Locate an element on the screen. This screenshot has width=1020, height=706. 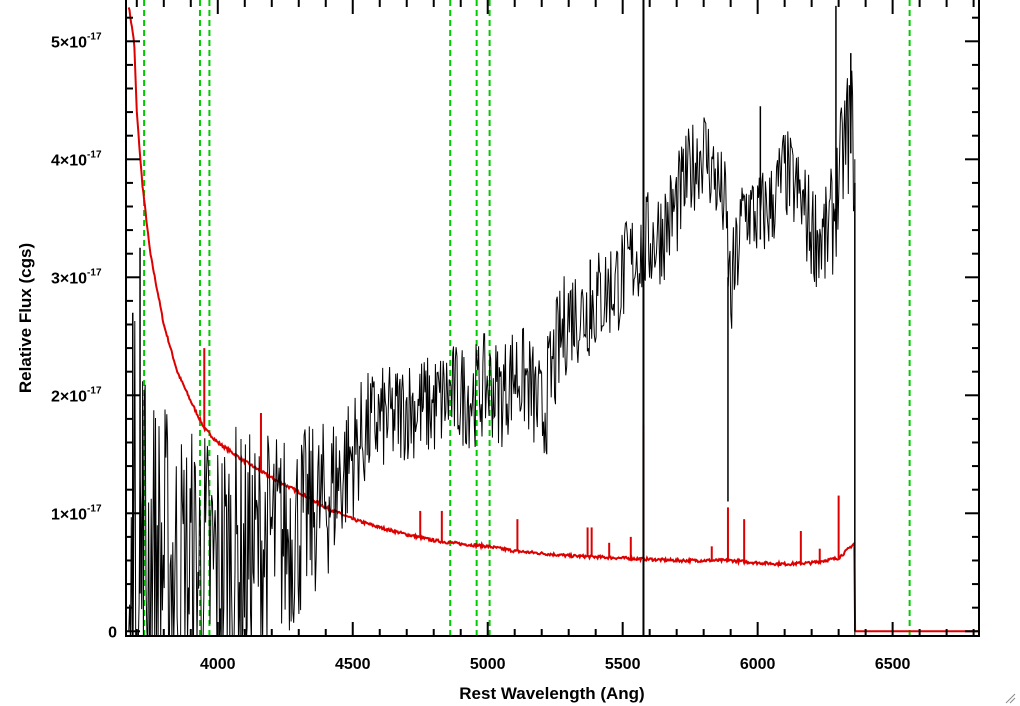
x-axis-label: Rest Wavelength (Ang) is located at coordinates (551, 693).